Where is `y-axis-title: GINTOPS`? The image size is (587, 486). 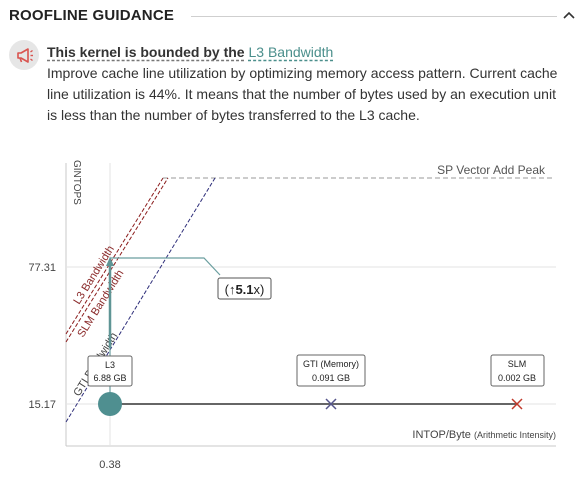
y-axis-title: GINTOPS is located at coordinates (76, 182).